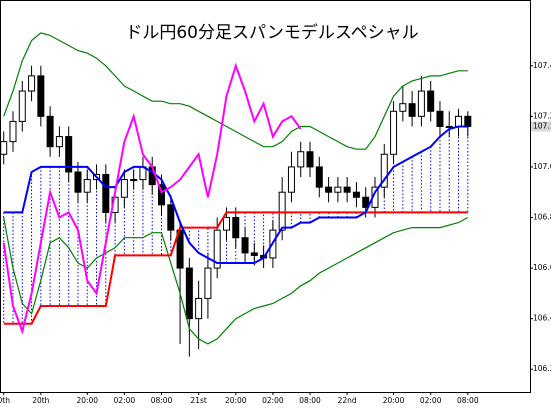 This screenshot has height=408, width=551. What do you see at coordinates (198, 400) in the screenshot?
I see `x-tick-label: 21st` at bounding box center [198, 400].